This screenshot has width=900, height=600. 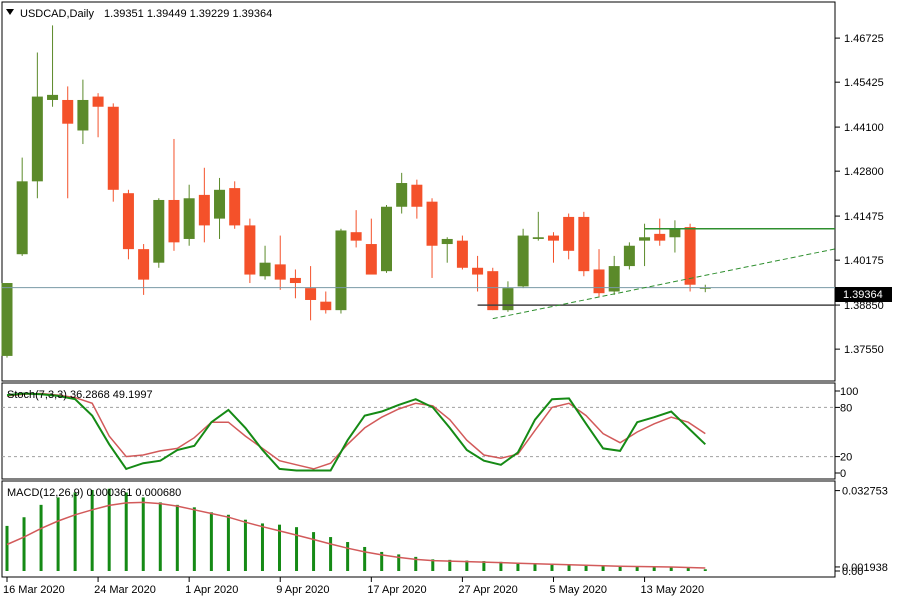 I want to click on macd-tick-label: 0.032753, so click(x=865, y=492).